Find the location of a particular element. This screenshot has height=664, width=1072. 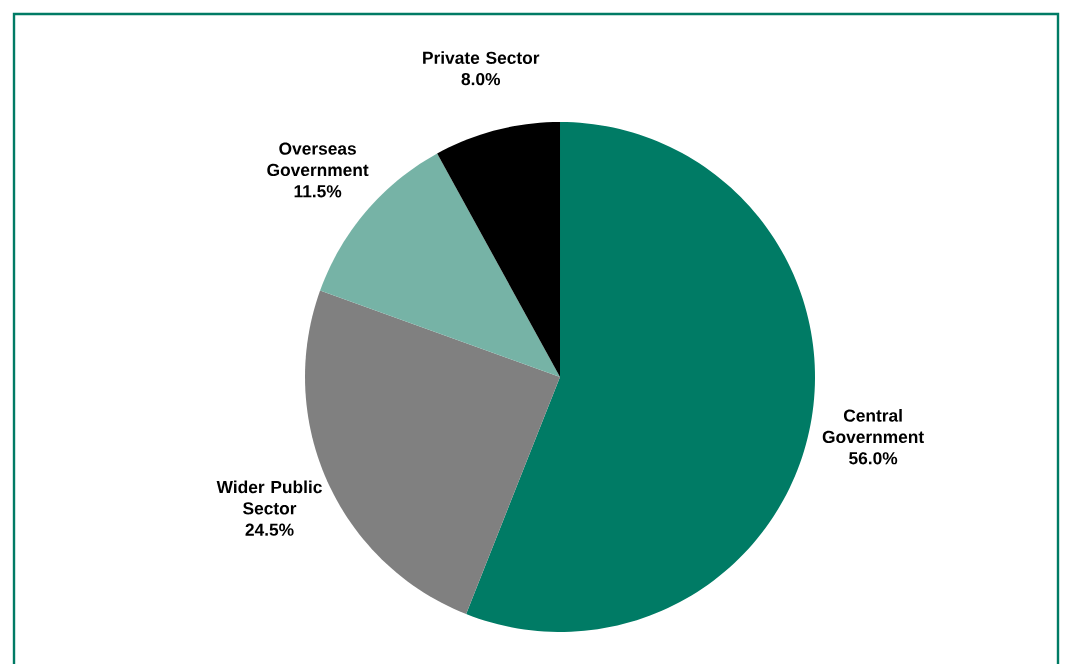

slice-label: Overseas Government is located at coordinates (318, 159).